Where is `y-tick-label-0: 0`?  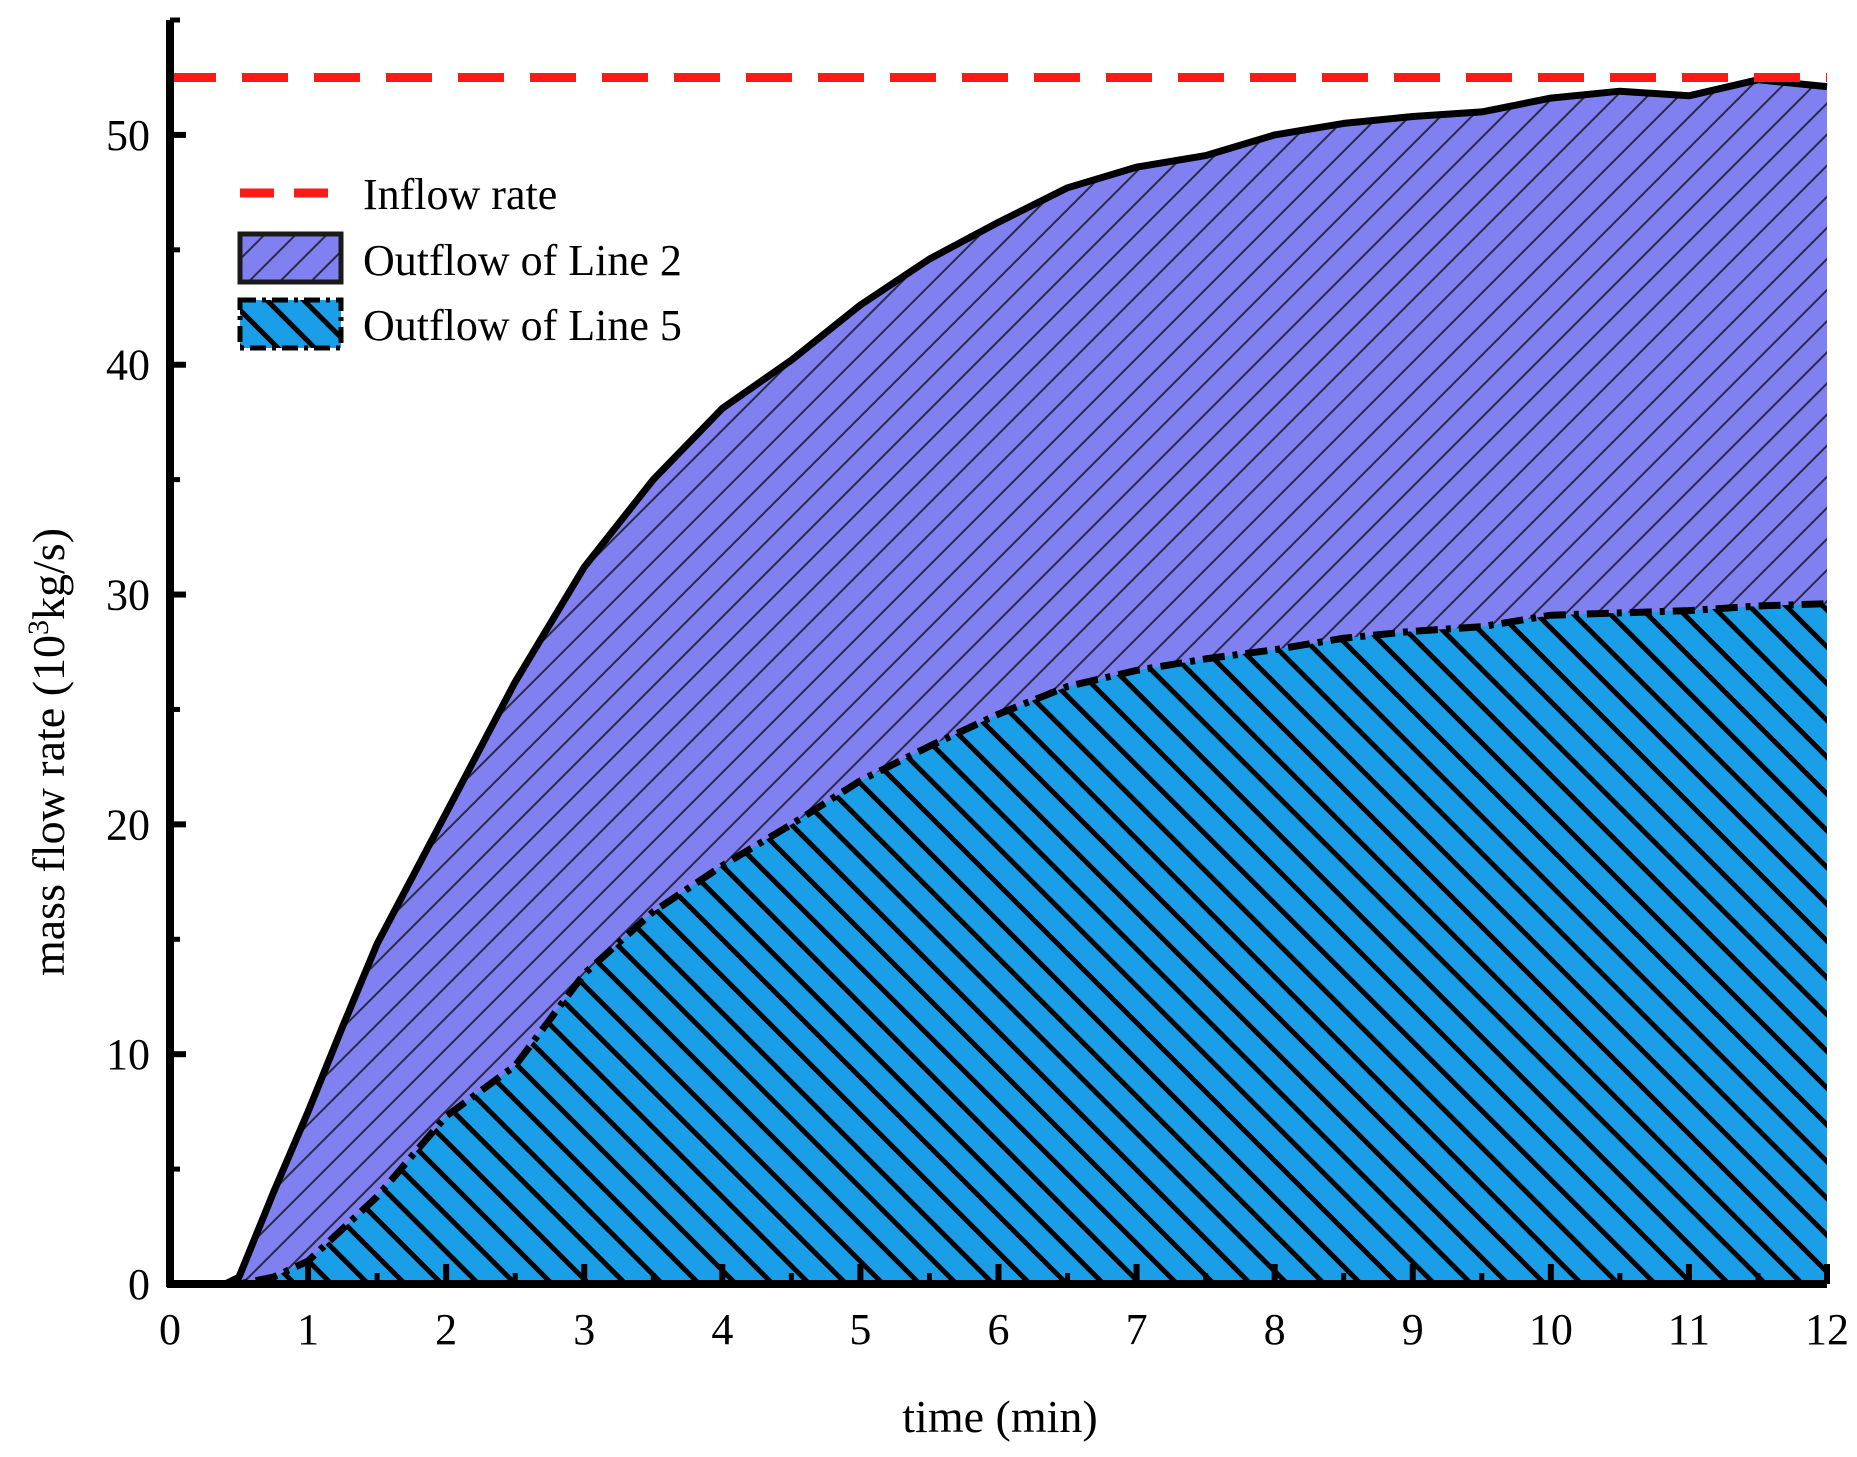 y-tick-label-0: 0 is located at coordinates (139, 1284).